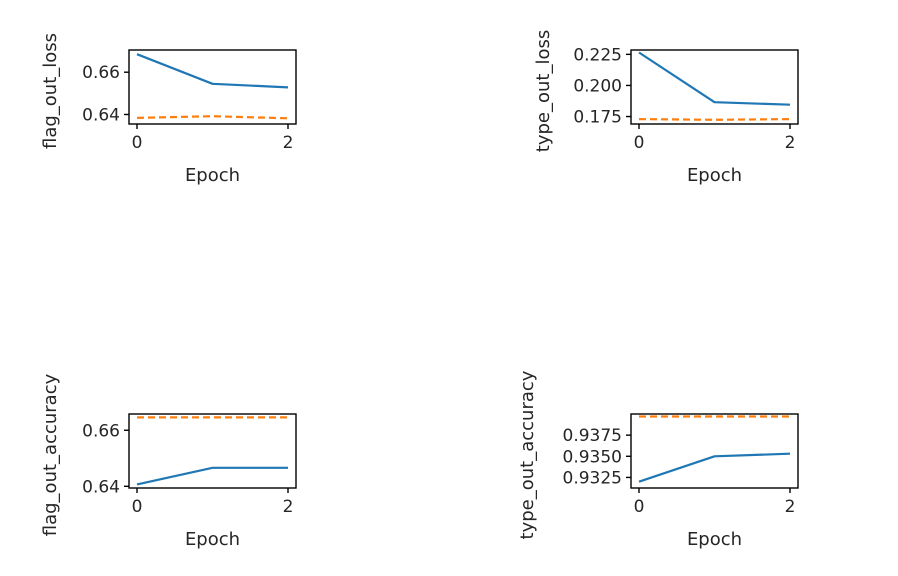 The width and height of the screenshot is (898, 576). What do you see at coordinates (597, 55) in the screenshot?
I see `y-tick-label: 0.225` at bounding box center [597, 55].